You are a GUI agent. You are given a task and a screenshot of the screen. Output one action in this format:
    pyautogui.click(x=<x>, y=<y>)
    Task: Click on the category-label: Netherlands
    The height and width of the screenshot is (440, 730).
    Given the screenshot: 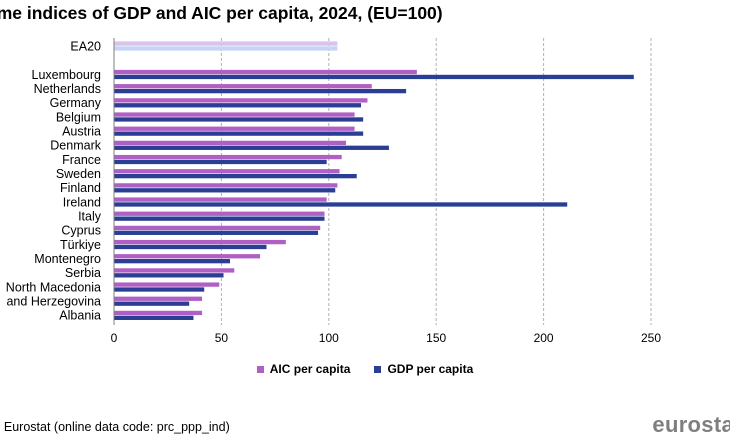 What is the action you would take?
    pyautogui.click(x=67, y=89)
    